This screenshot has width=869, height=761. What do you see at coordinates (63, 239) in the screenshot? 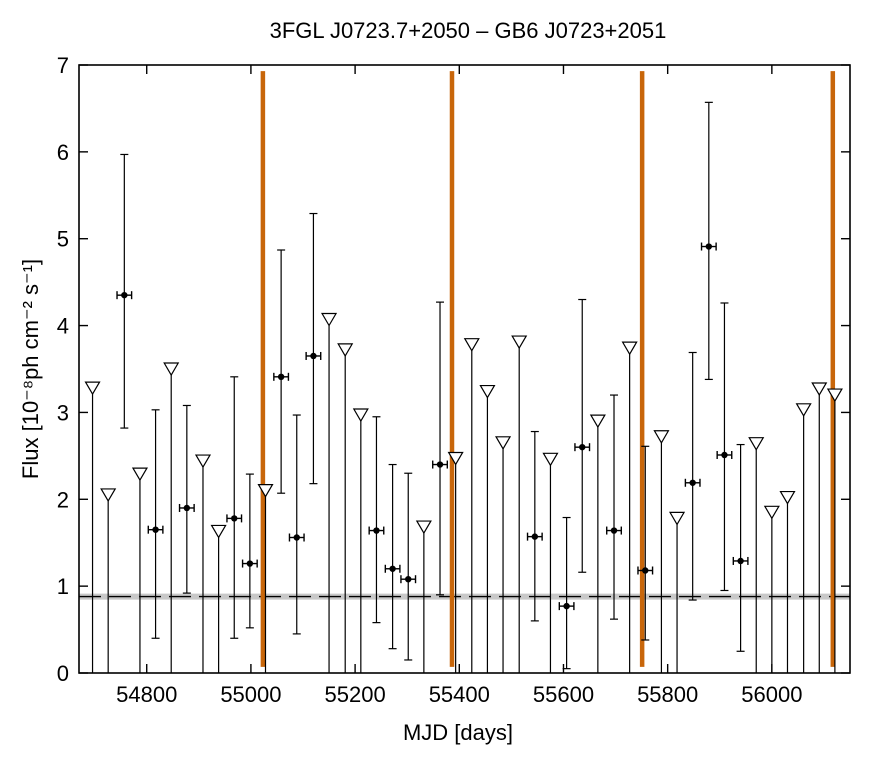
I see `y-tick-label: 5` at bounding box center [63, 239].